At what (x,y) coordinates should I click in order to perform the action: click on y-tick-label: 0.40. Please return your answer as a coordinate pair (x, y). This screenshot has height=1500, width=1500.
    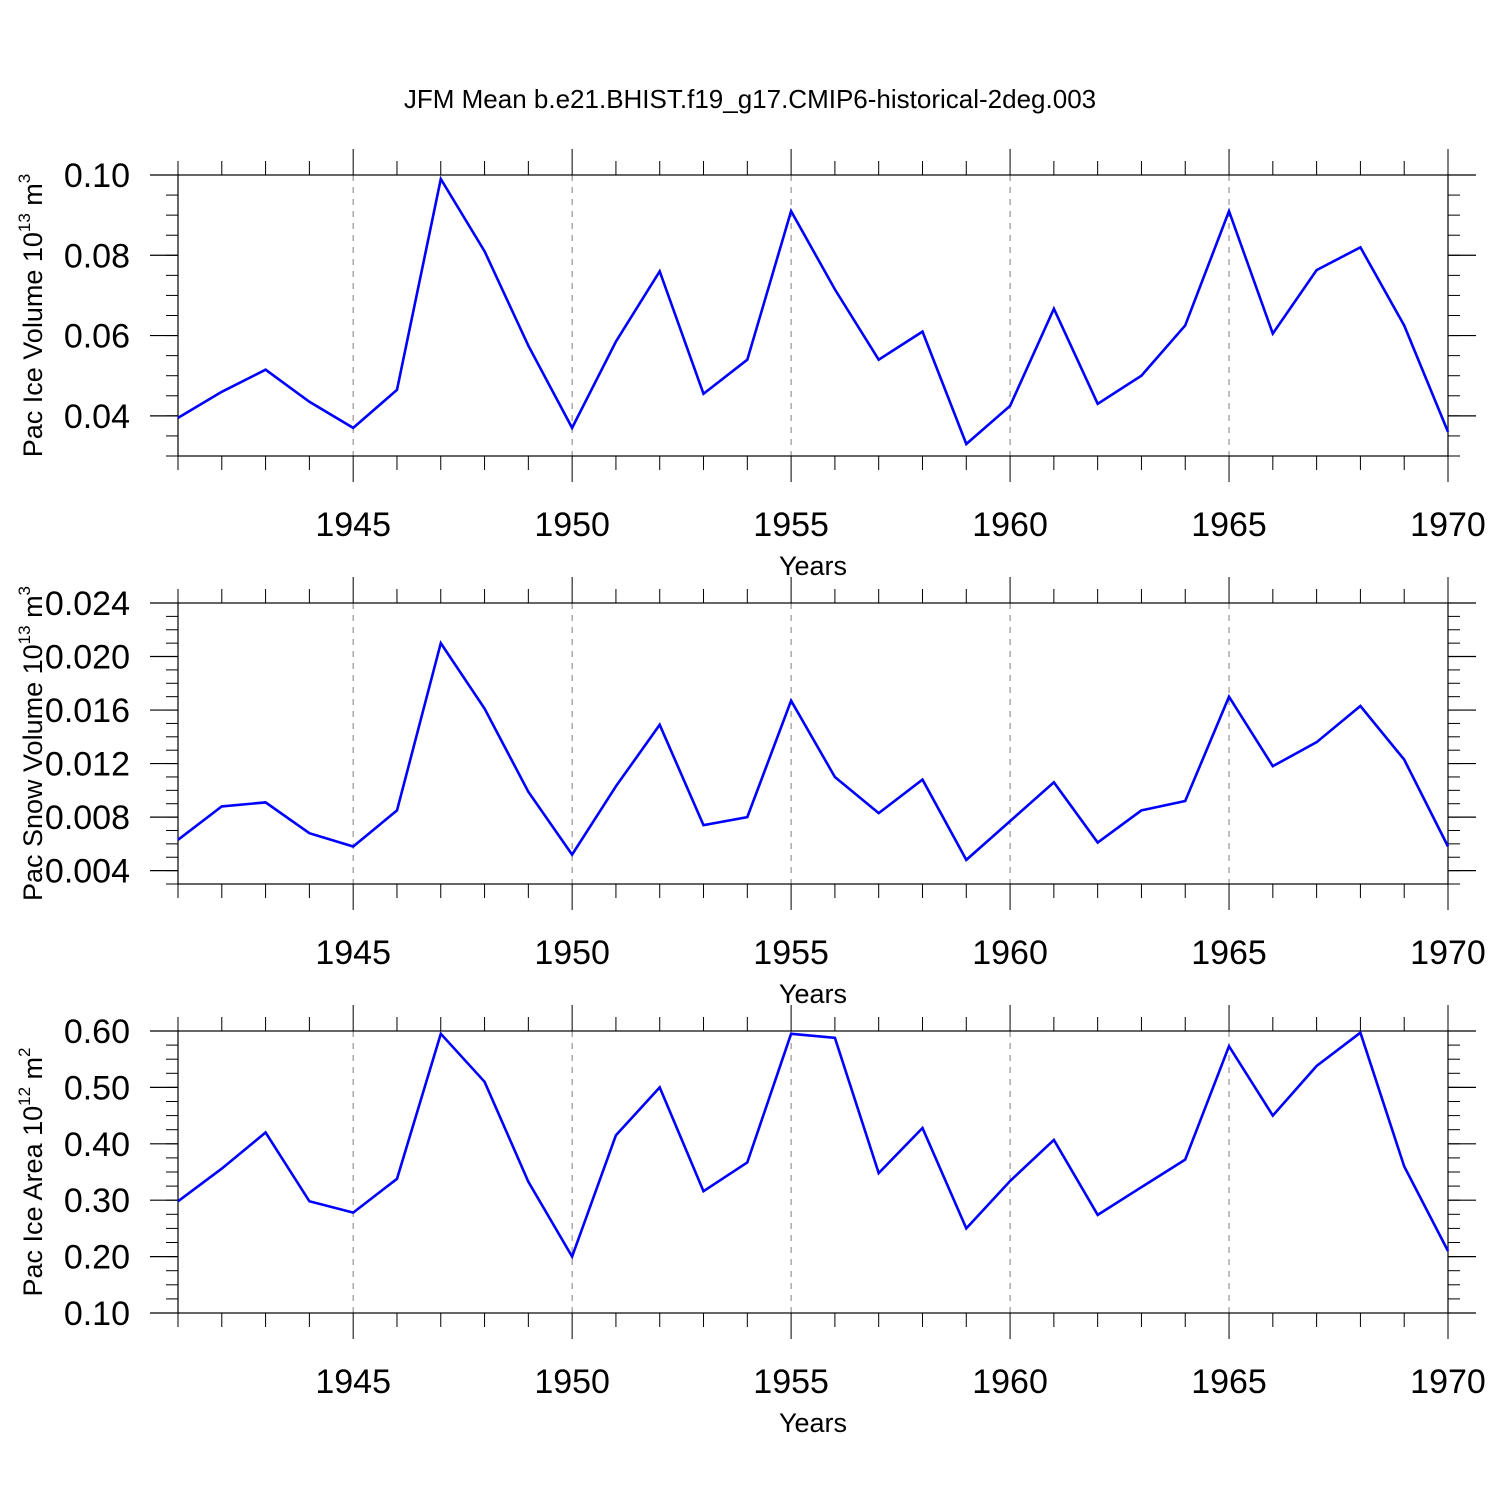
    Looking at the image, I should click on (97, 1145).